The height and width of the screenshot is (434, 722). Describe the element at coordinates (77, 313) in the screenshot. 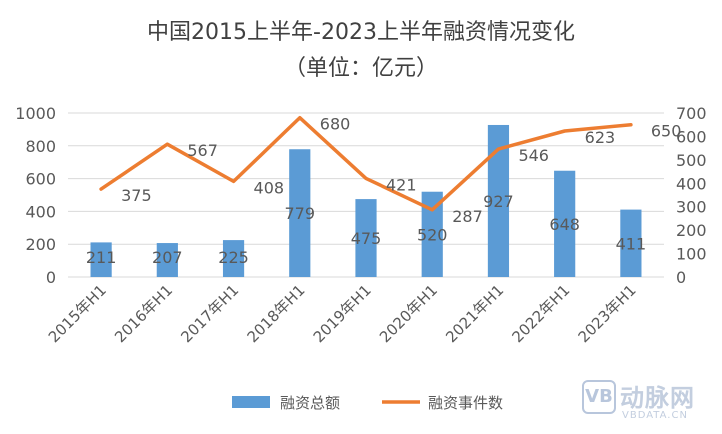

I see `x-tick-label: 2015年H1` at that location.